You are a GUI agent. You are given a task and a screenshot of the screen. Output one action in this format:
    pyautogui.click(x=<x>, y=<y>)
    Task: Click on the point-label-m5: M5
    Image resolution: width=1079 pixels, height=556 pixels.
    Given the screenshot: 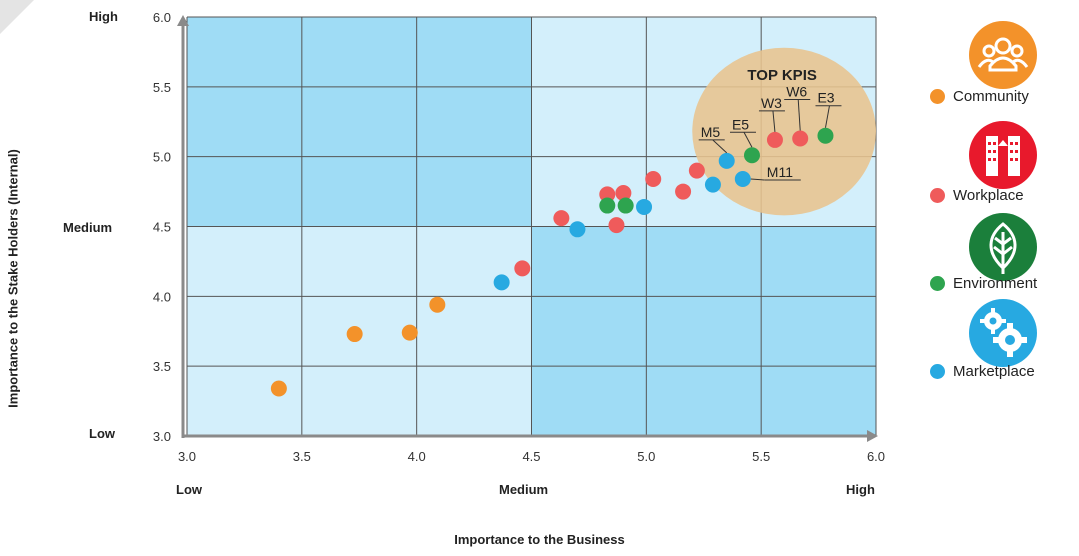 What is the action you would take?
    pyautogui.click(x=711, y=132)
    